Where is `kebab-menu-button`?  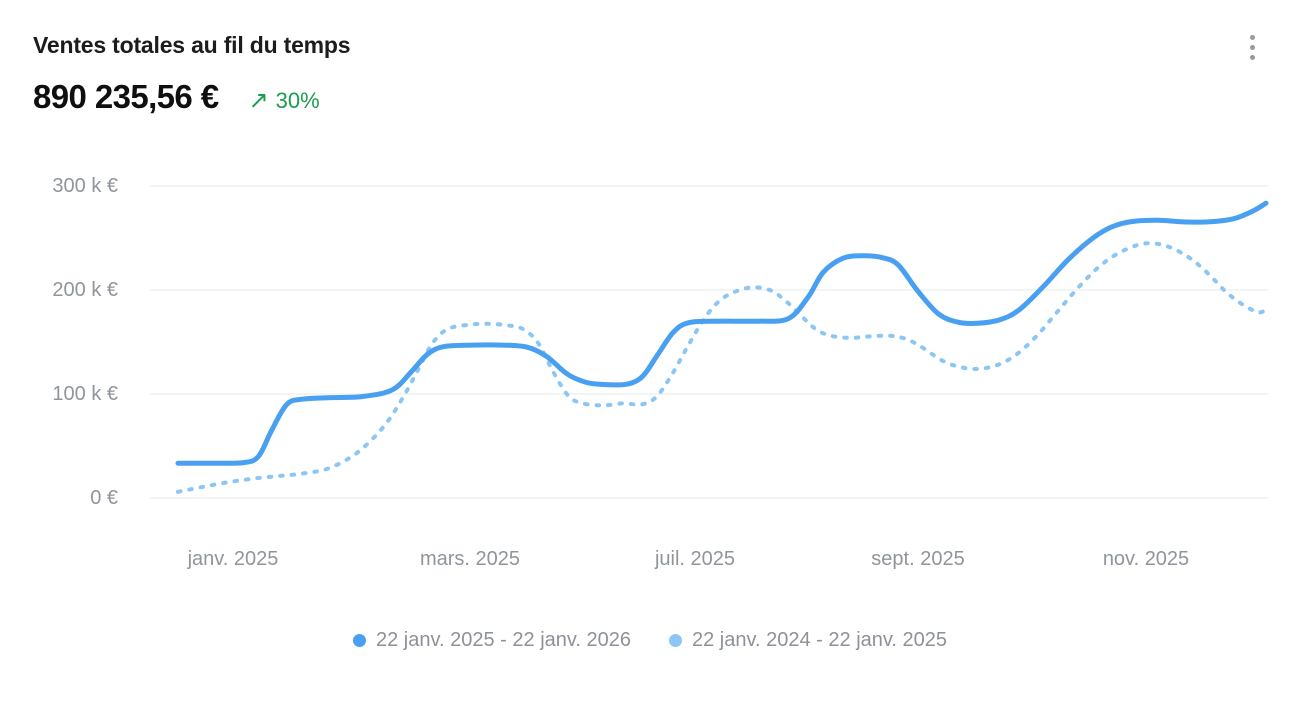 kebab-menu-button is located at coordinates (1252, 47).